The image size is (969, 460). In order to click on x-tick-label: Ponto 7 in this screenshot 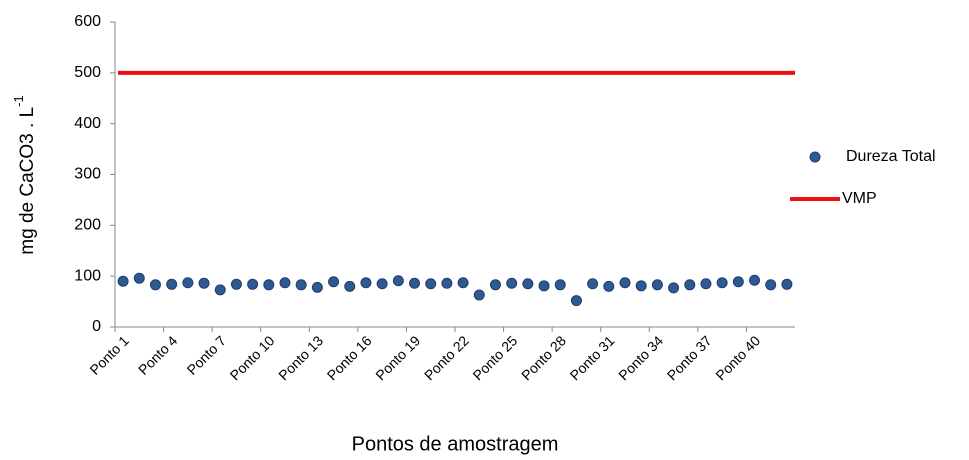, I will do `click(207, 355)`.